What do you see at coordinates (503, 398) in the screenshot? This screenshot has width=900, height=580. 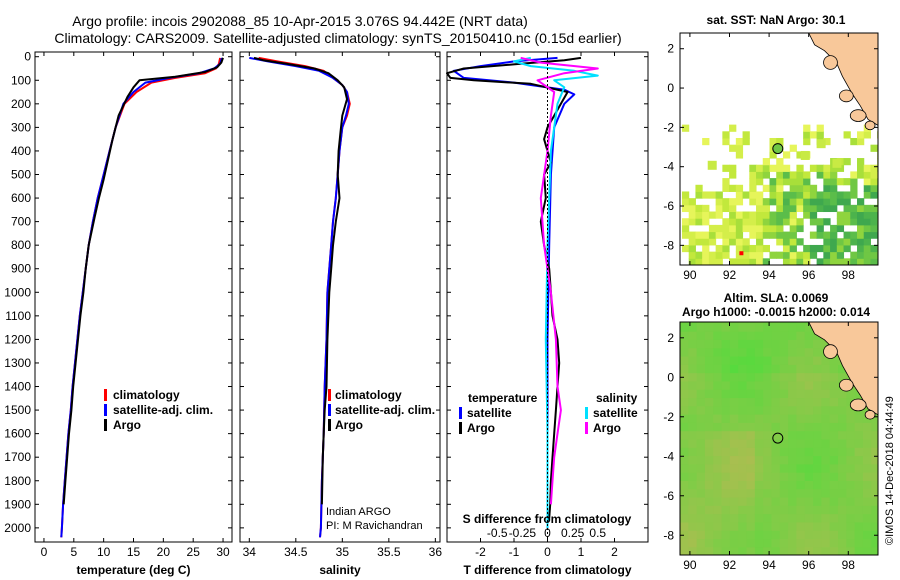 I see `legend-title-temperature: temperature` at bounding box center [503, 398].